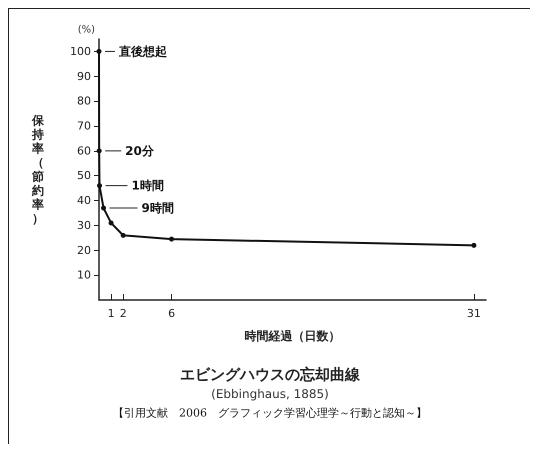  I want to click on annotation: 直後想起, so click(142, 51).